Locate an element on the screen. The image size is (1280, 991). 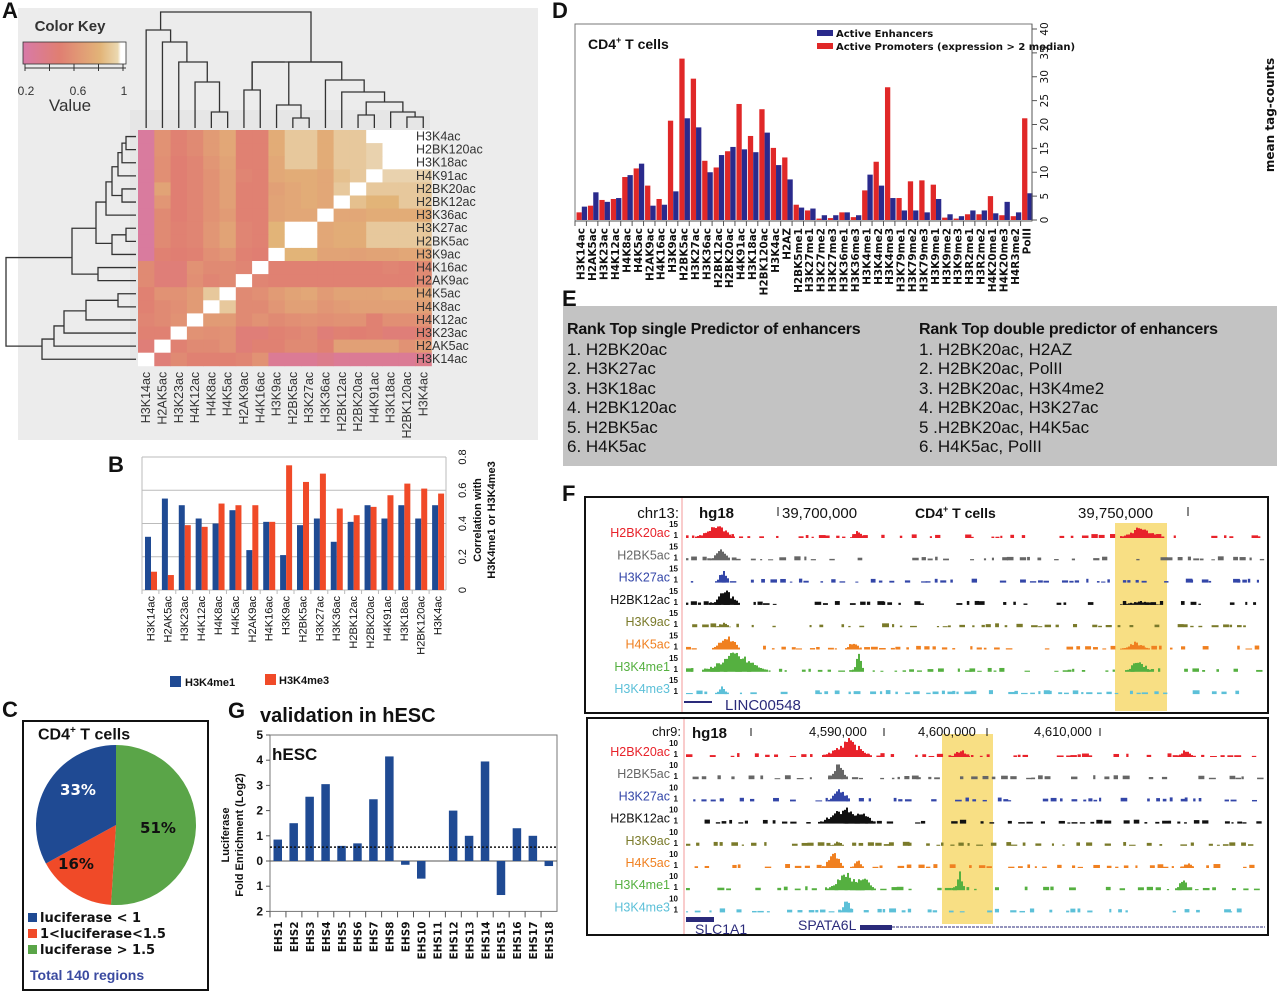
bar is located at coordinates (373, 830).